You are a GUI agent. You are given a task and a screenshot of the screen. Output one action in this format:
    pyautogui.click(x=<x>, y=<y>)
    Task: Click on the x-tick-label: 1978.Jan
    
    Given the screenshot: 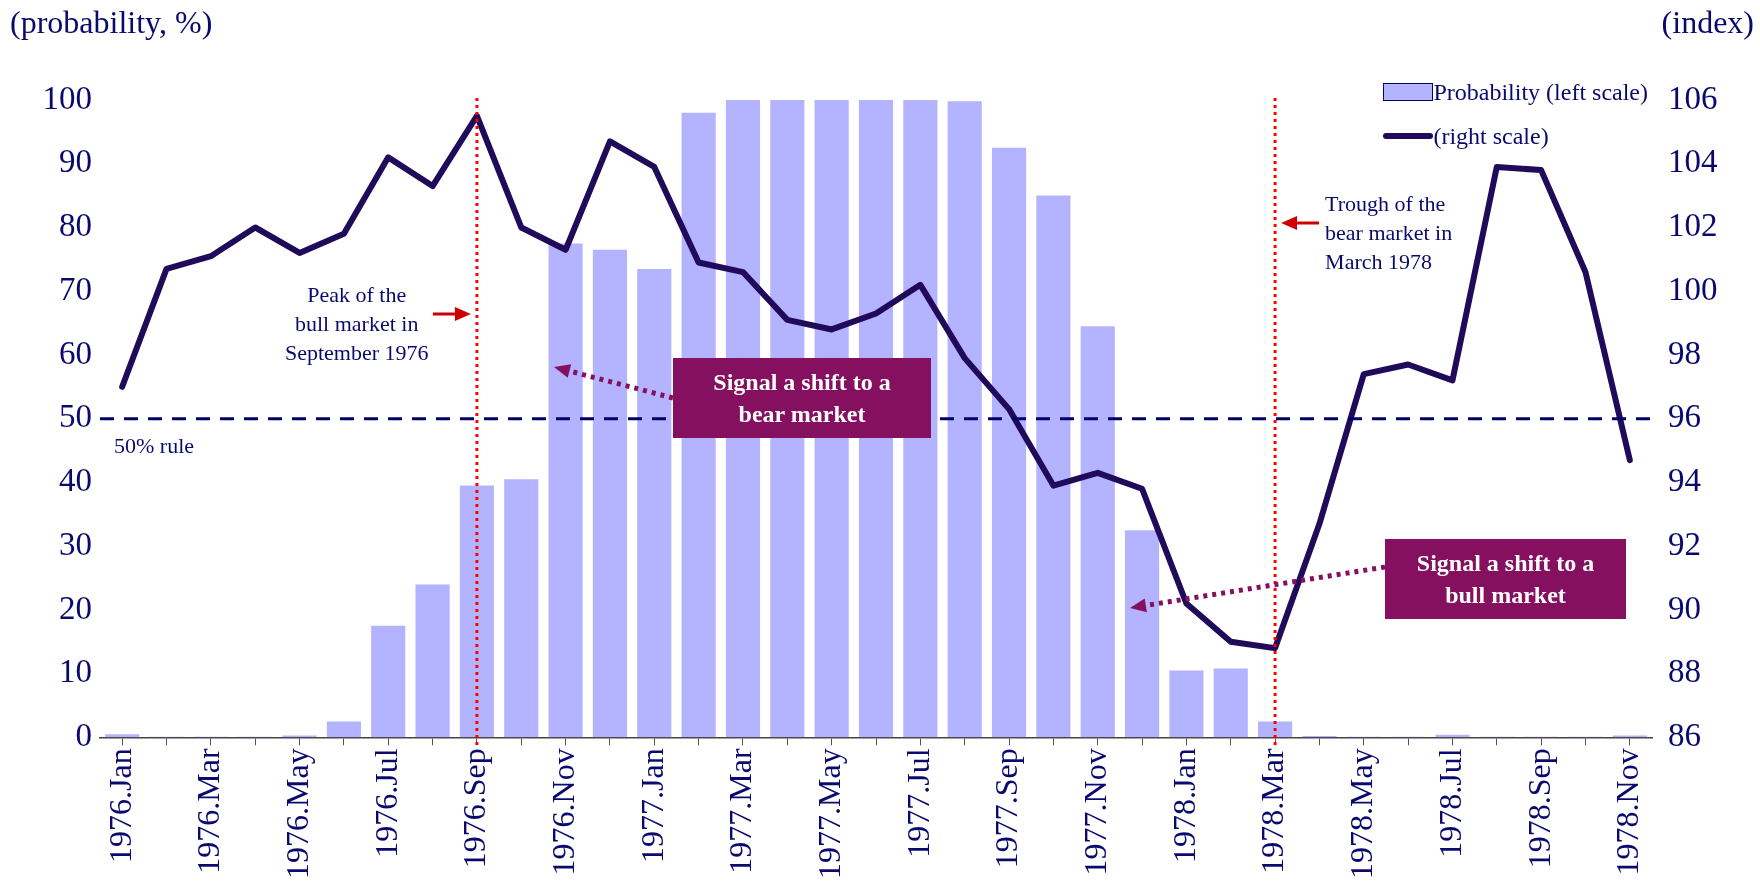 What is the action you would take?
    pyautogui.click(x=1183, y=805)
    